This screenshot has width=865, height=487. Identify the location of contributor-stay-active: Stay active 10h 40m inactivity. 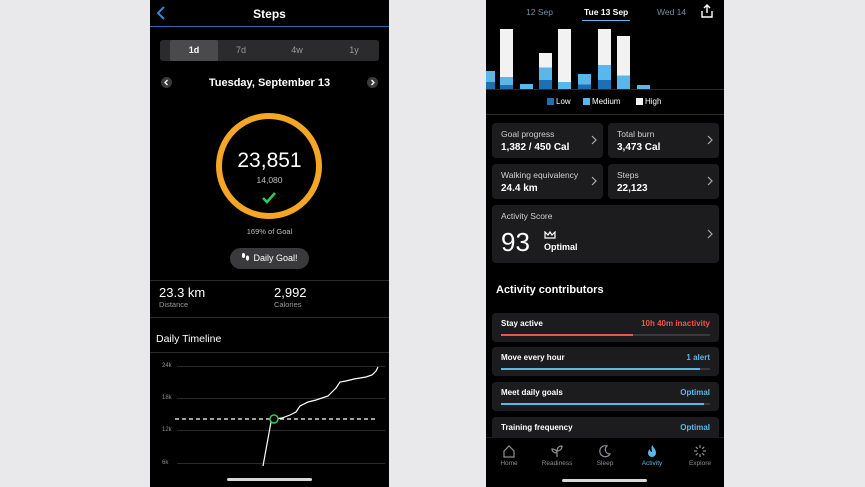
(605, 327).